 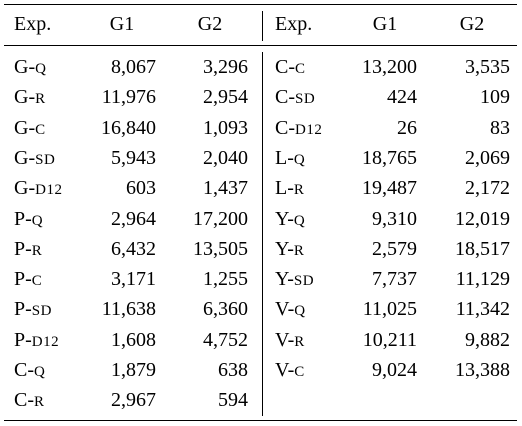 I want to click on exp-cell: C-SD, so click(x=295, y=97).